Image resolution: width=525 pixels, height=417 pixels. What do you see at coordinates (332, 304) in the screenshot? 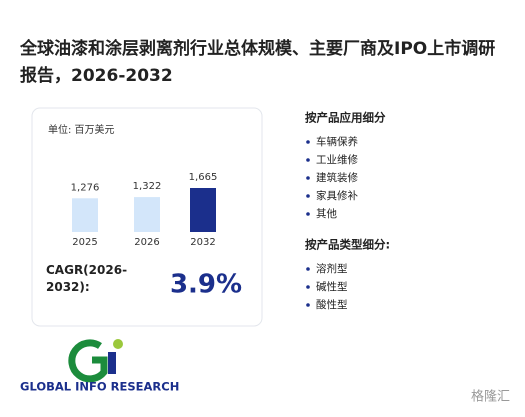
I see `segment-item: 酸性型` at bounding box center [332, 304].